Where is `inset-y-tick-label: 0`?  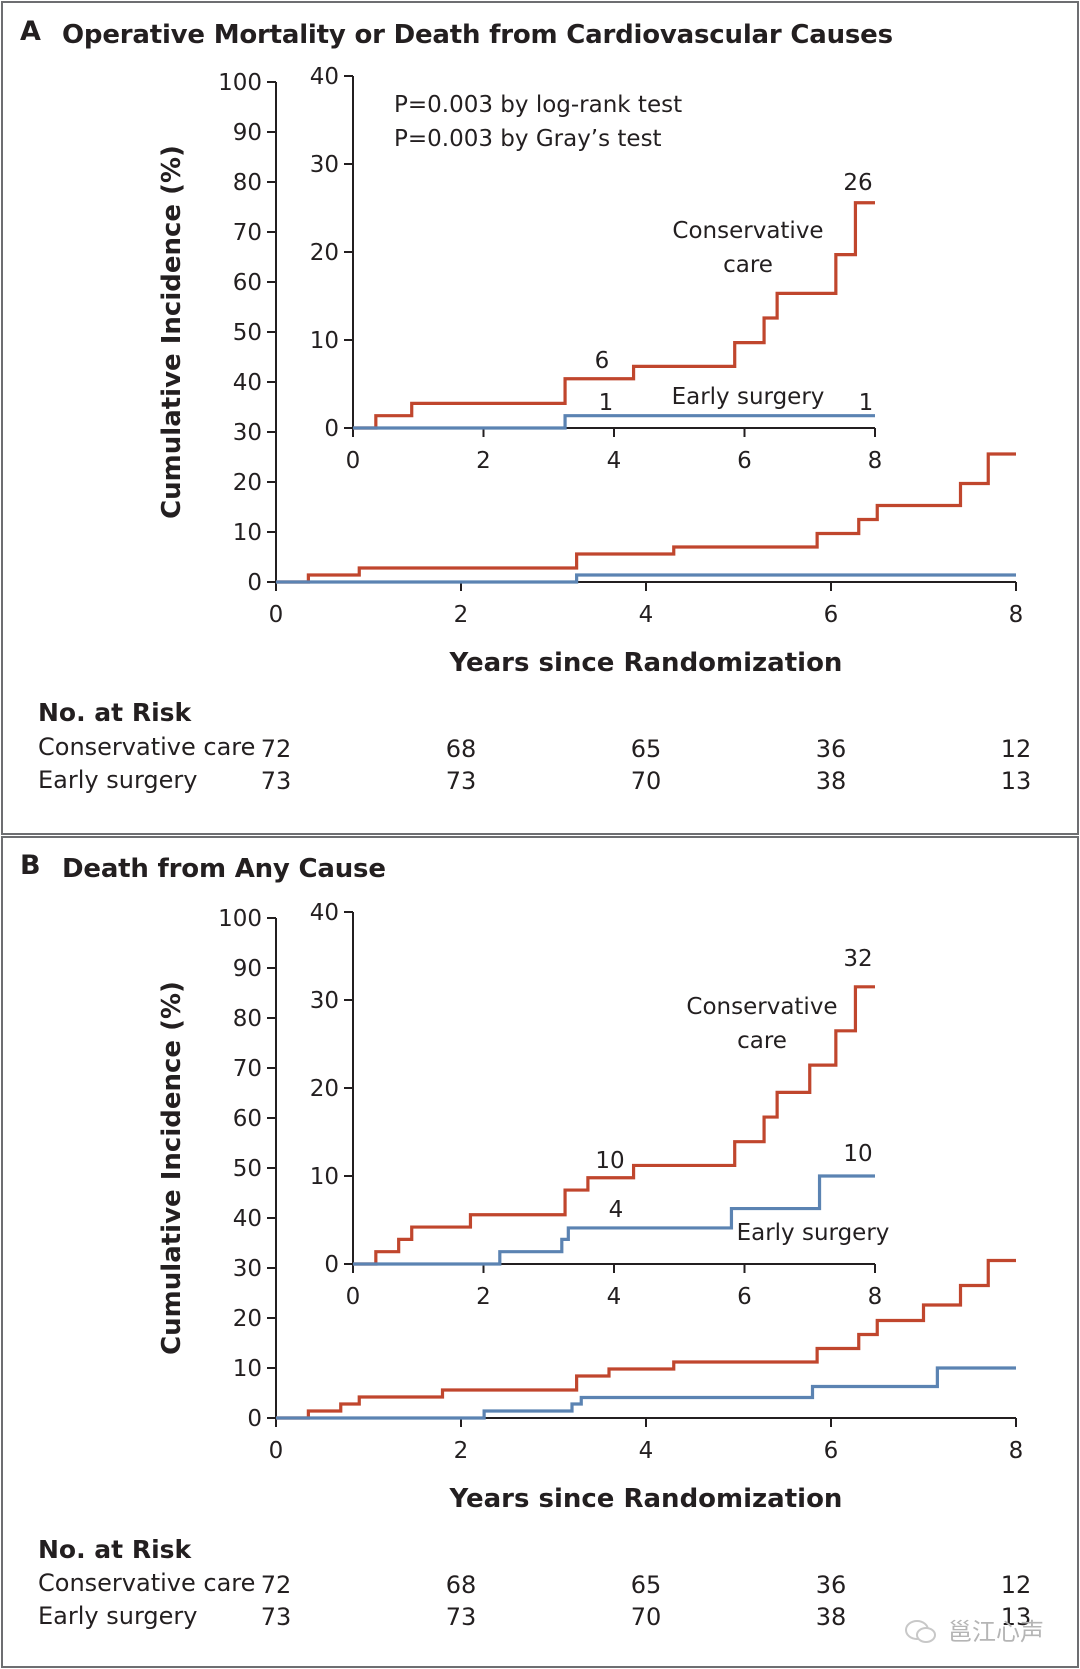 inset-y-tick-label: 0 is located at coordinates (331, 1265).